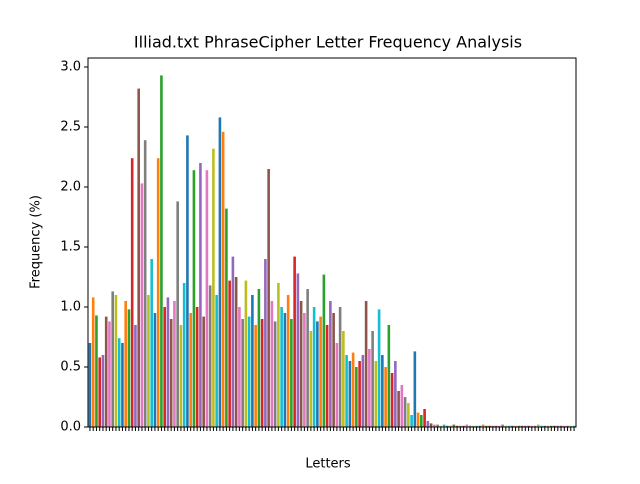 The width and height of the screenshot is (640, 484). What do you see at coordinates (36, 242) in the screenshot?
I see `y-axis-label: Frequency (%)` at bounding box center [36, 242].